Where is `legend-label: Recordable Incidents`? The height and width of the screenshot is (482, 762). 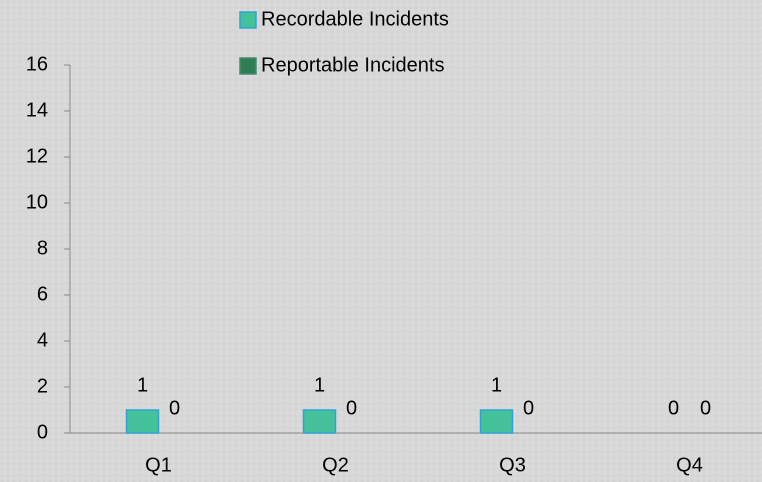
legend-label: Recordable Incidents is located at coordinates (355, 19).